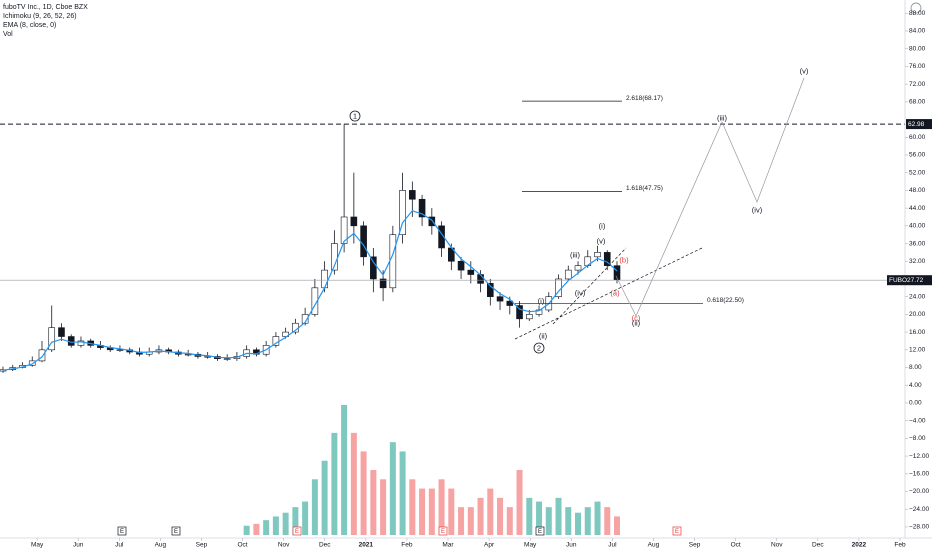 The width and height of the screenshot is (932, 550). I want to click on y-tick-label: 76.00, so click(917, 66).